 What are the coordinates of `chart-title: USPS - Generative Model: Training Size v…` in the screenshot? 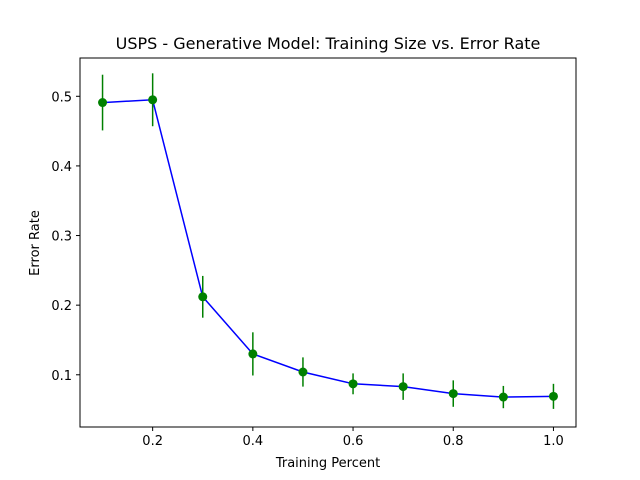 It's located at (328, 43).